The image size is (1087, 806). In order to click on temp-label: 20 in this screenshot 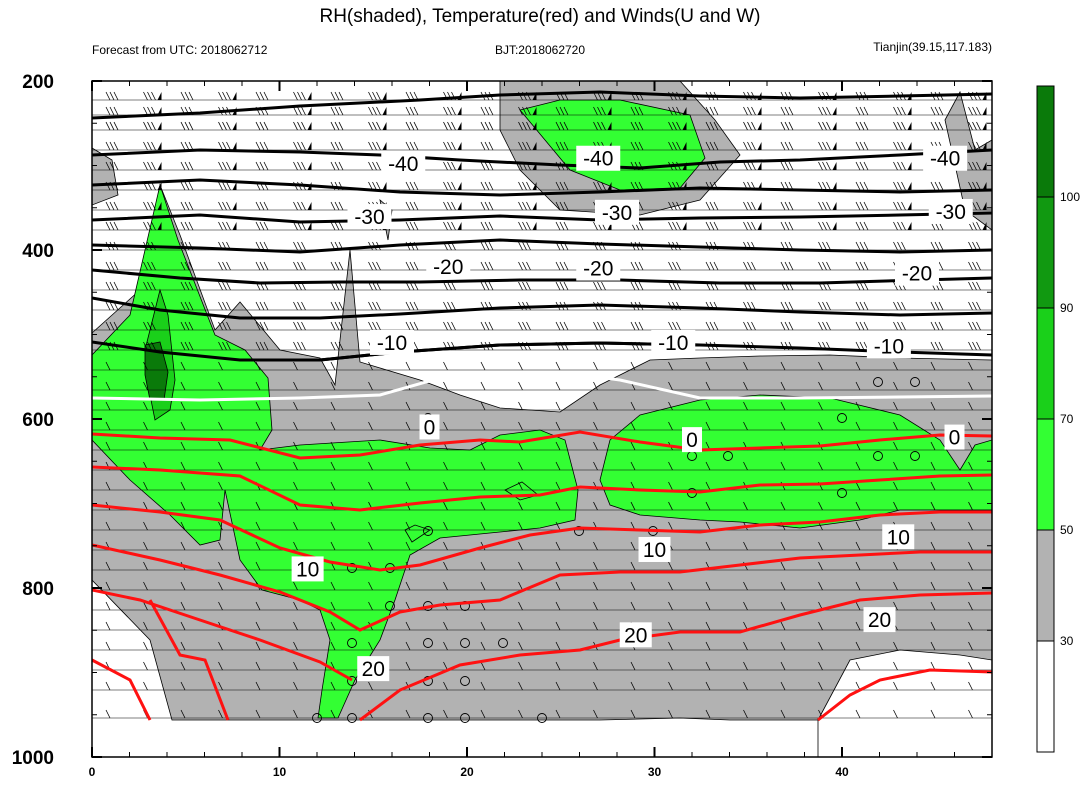, I will do `click(373, 669)`.